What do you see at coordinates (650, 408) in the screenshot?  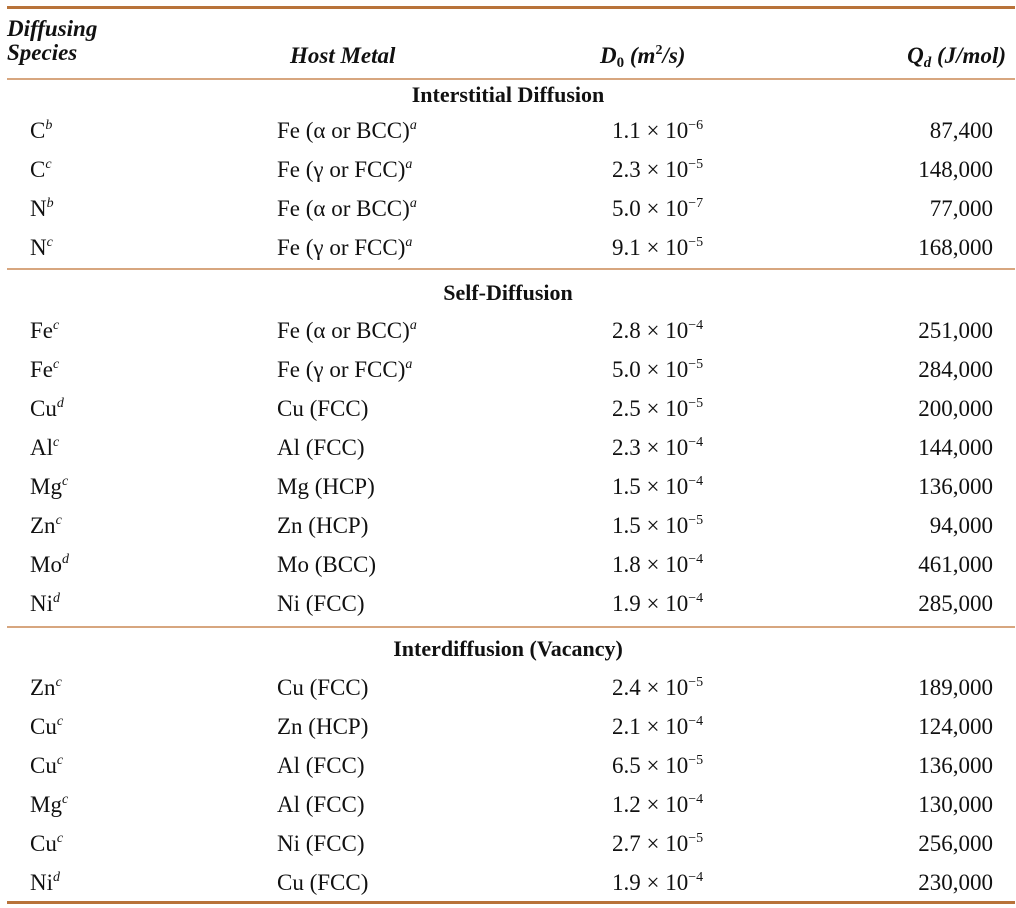 I see `d0-mantissa: 2.5 × 10` at bounding box center [650, 408].